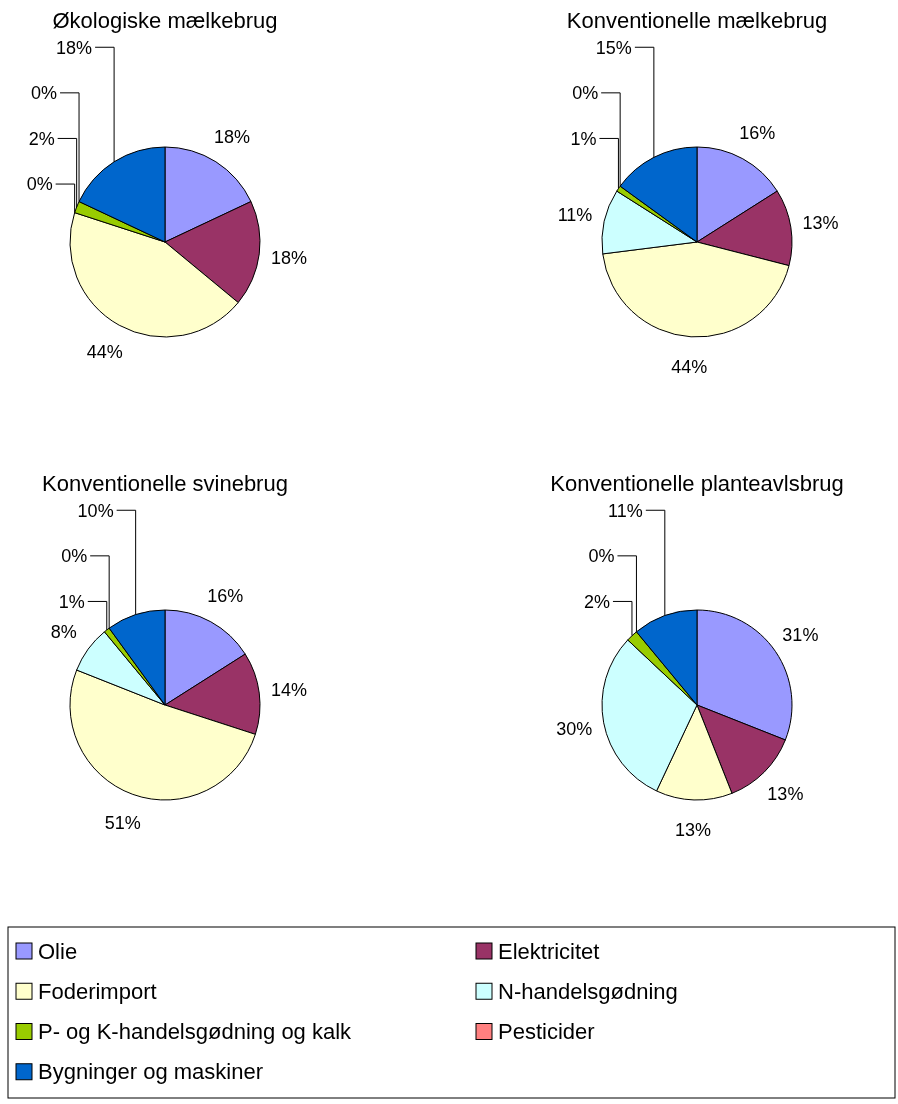  Describe the element at coordinates (574, 728) in the screenshot. I see `data-label: 30%` at that location.